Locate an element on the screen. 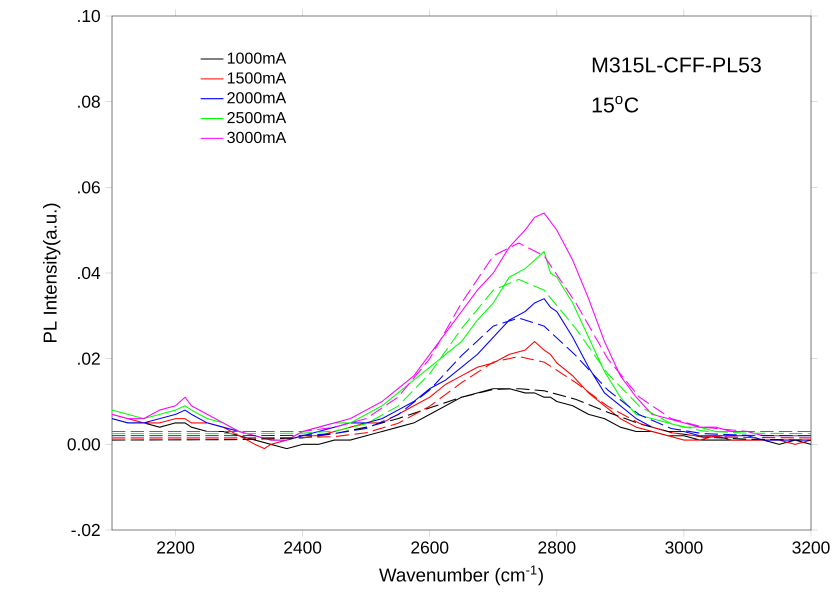  x-tick-label: 3200 is located at coordinates (811, 547).